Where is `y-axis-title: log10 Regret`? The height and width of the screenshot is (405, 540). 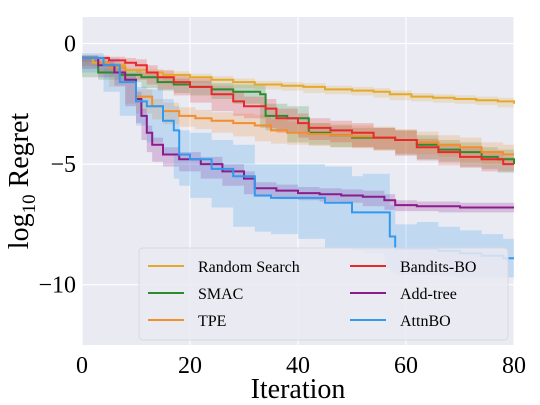 y-axis-title: log10 Regret is located at coordinates (22, 181).